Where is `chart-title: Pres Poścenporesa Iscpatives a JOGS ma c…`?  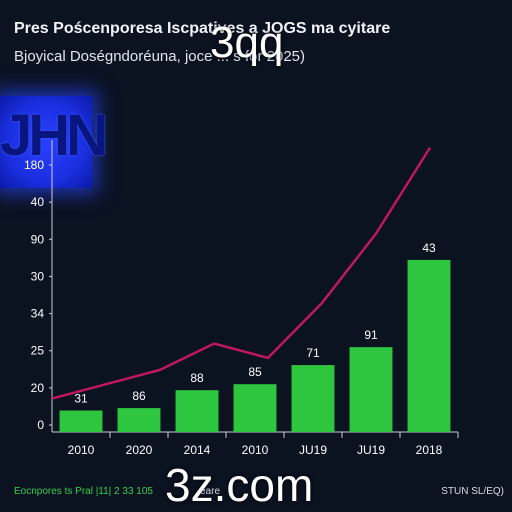
chart-title: Pres Poścenporesa Iscpatives a JOGS ma c… is located at coordinates (202, 28).